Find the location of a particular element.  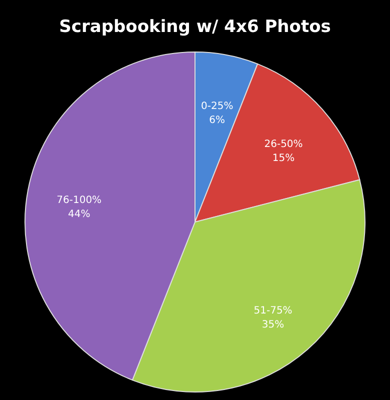

chart-title: Scrapbooking w/ 4x6 Photos is located at coordinates (195, 27).